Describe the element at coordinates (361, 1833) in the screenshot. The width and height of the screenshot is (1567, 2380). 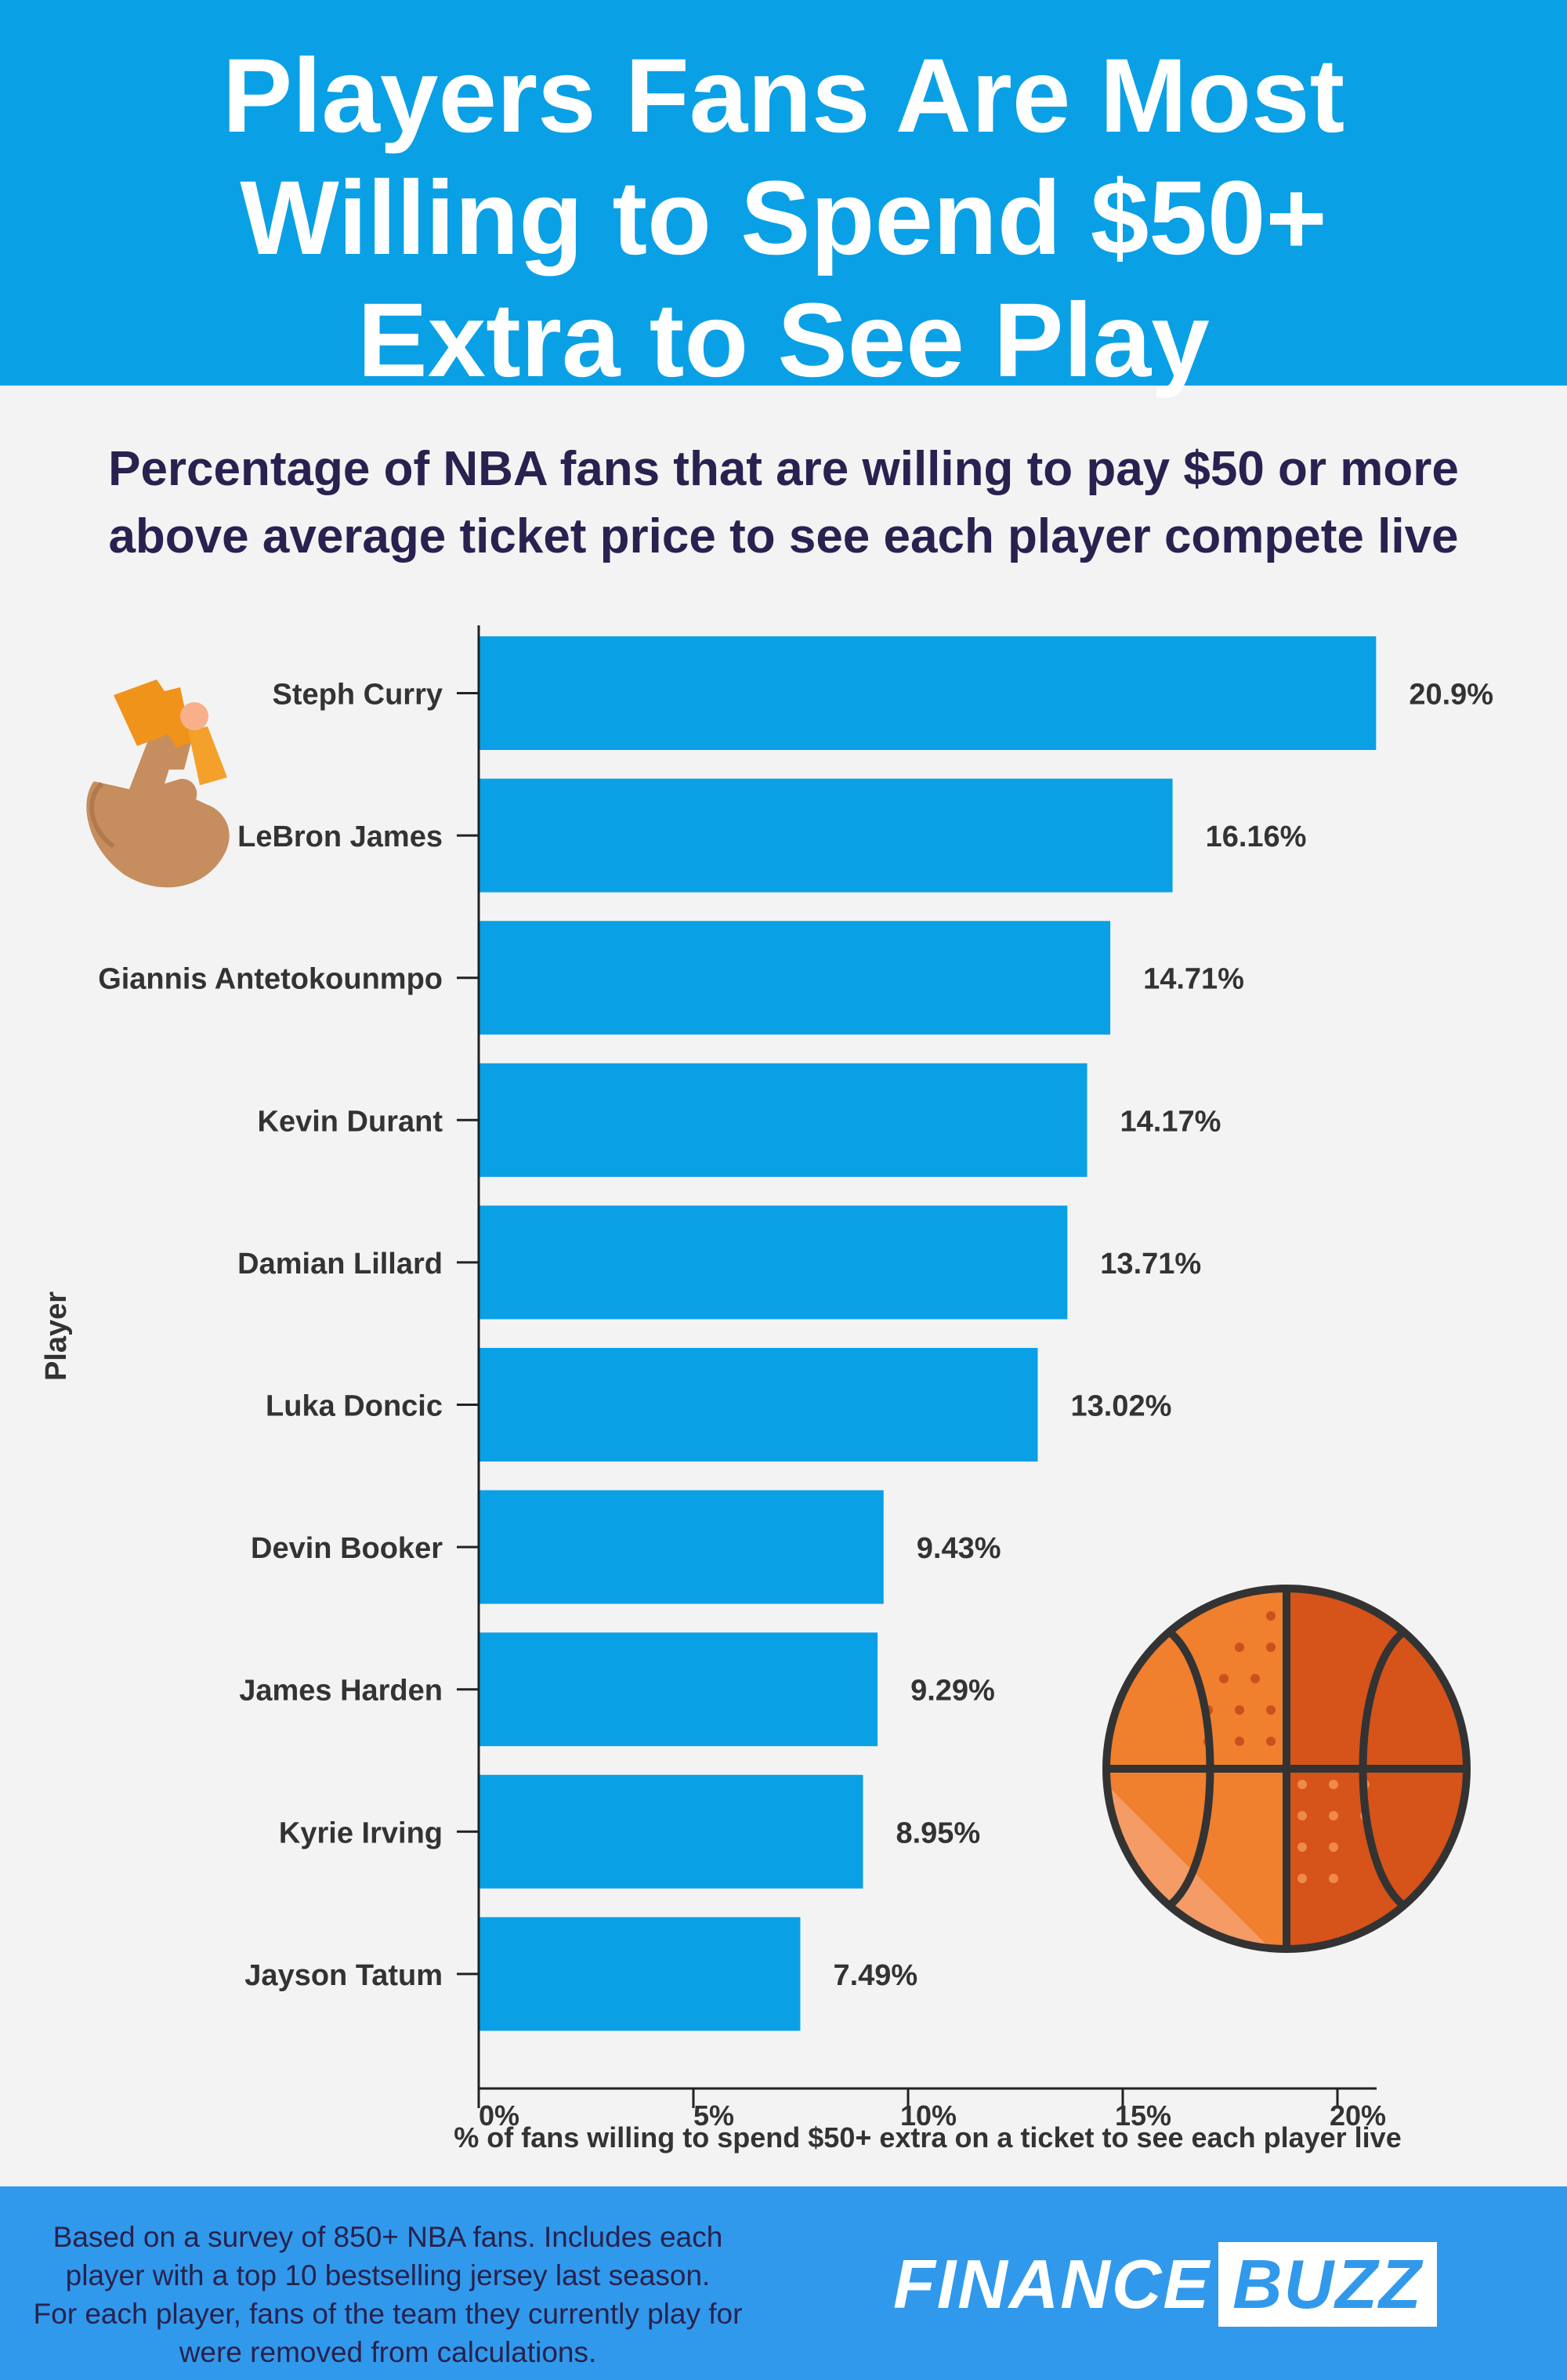
I see `category-label: Kyrie Irving` at that location.